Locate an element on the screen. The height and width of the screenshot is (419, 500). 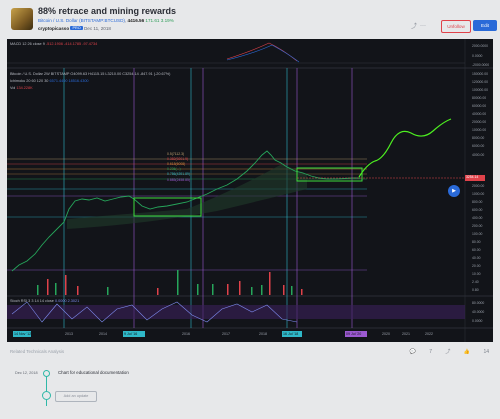
timeline-add-dot is located at coordinates (46, 395).